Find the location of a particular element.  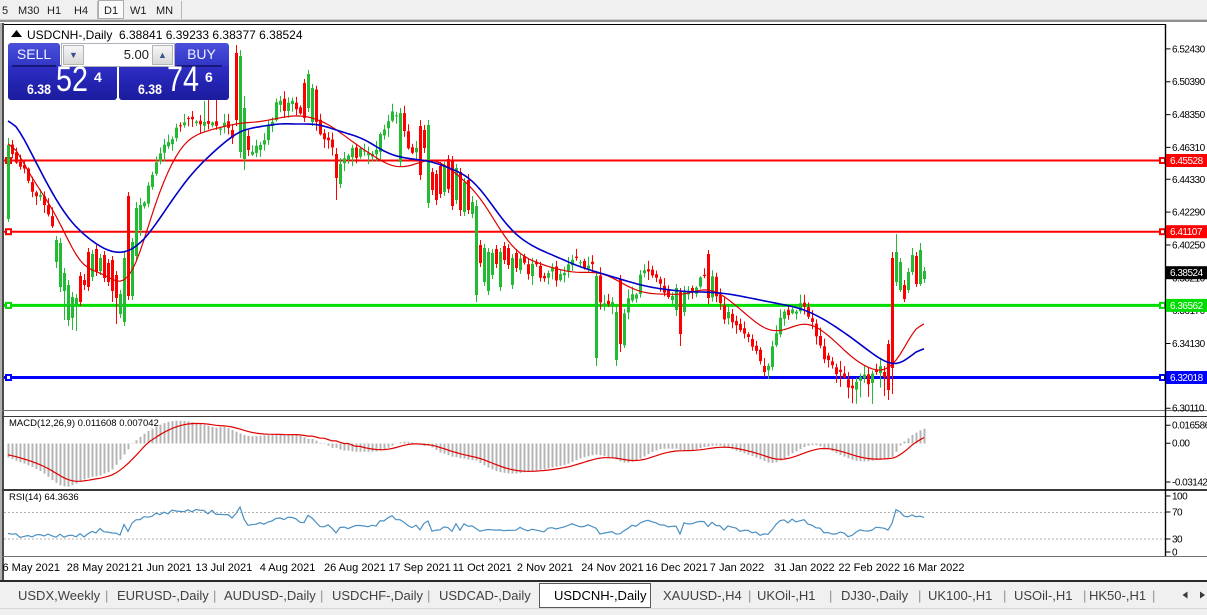

svg-text: 6.50390 is located at coordinates (1189, 82).